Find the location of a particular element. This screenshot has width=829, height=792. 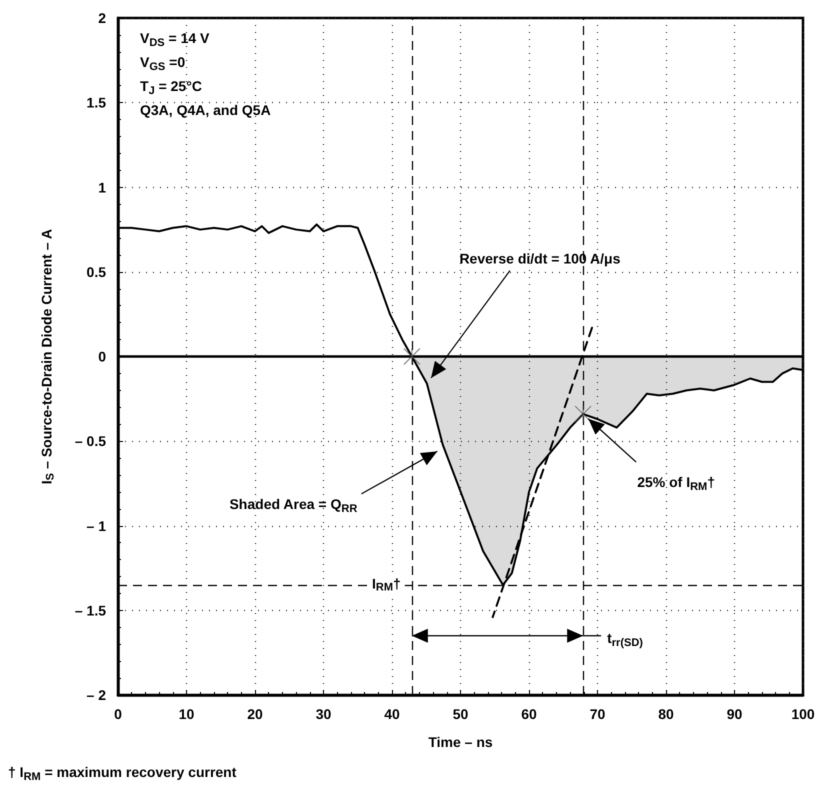

annotation: Shaded Area = Q$_{RR}$ is located at coordinates (293, 506).